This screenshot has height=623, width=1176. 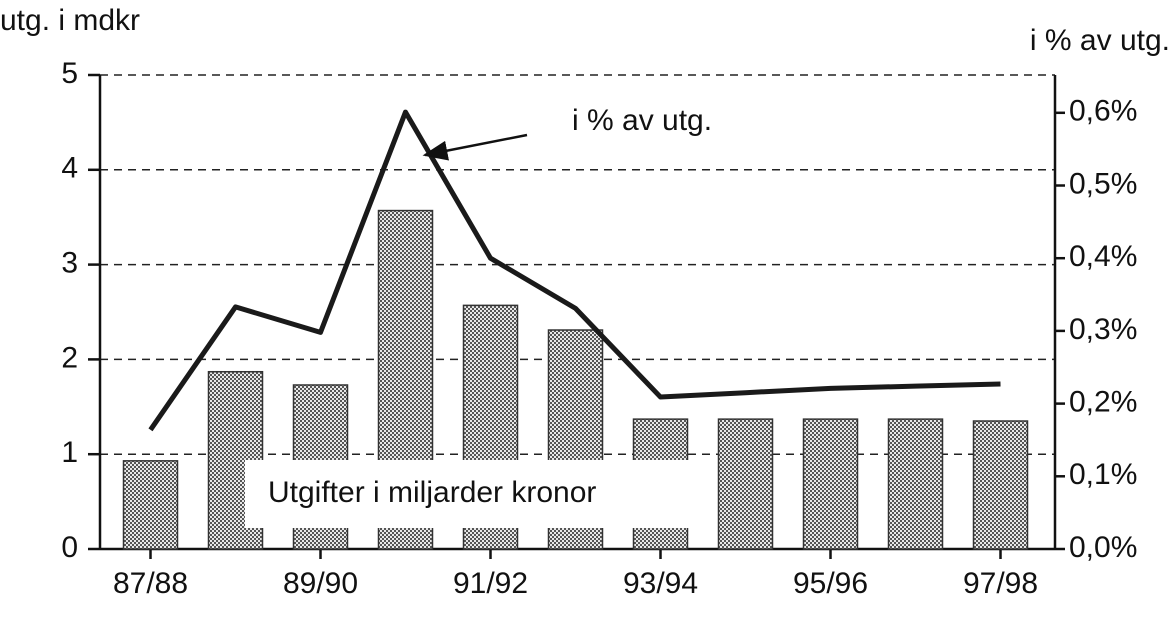 I want to click on y2-tick-label: 0,6%, so click(x=1103, y=111).